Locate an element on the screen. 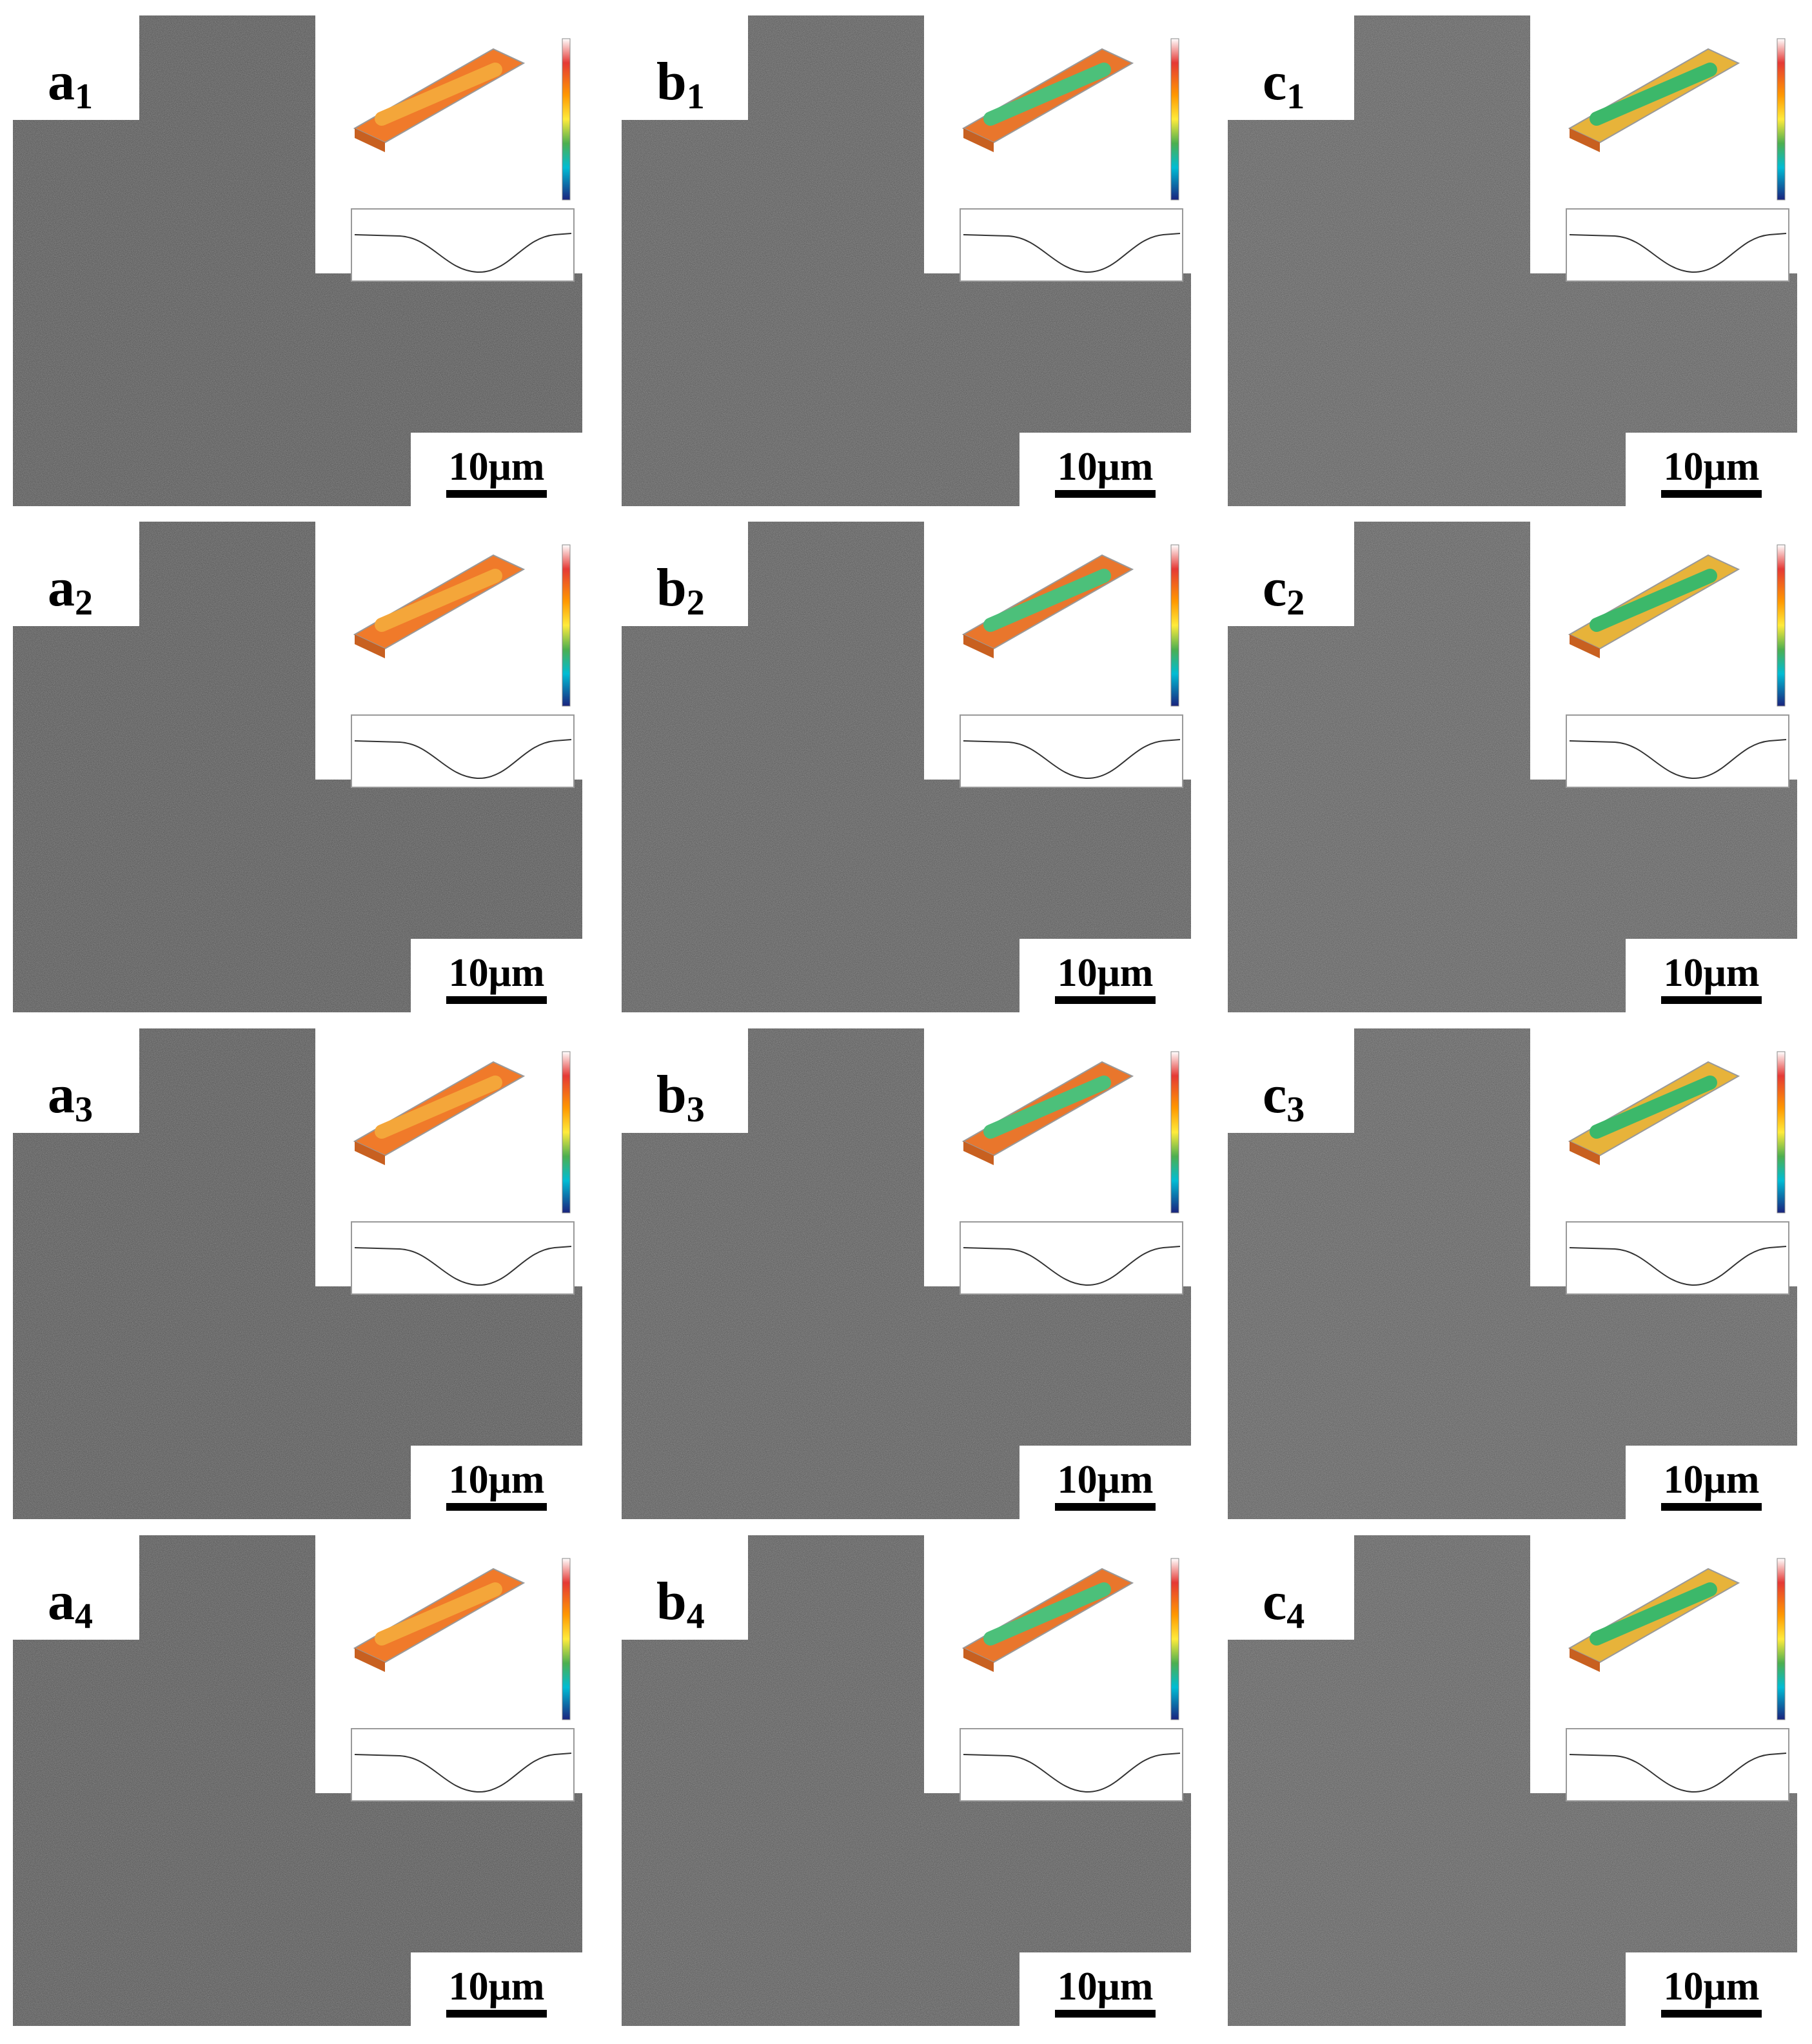 Image resolution: width=1812 pixels, height=2044 pixels. panel: b2 10μm is located at coordinates (906, 767).